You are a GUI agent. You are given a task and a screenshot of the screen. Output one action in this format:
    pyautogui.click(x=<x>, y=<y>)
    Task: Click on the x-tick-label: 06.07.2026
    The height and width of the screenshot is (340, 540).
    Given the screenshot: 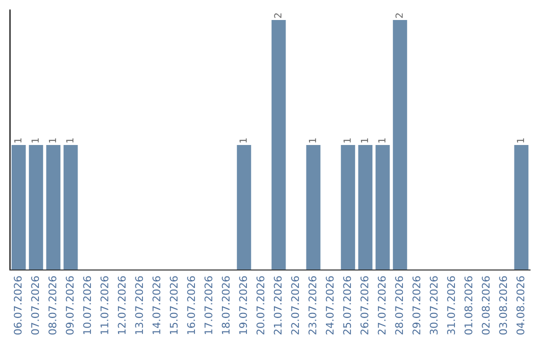 What is the action you would take?
    pyautogui.click(x=18, y=305)
    